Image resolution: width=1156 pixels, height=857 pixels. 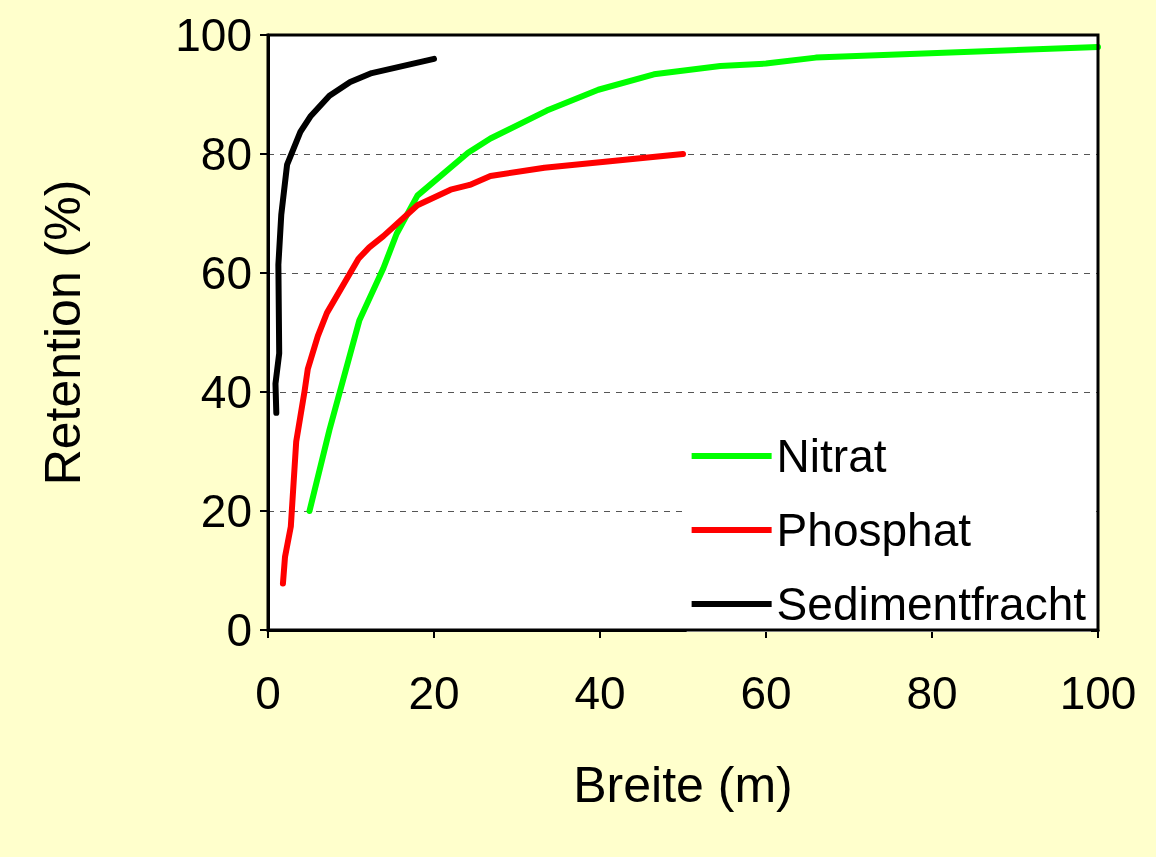 What do you see at coordinates (63, 332) in the screenshot?
I see `y-axis-title: Retention (%)` at bounding box center [63, 332].